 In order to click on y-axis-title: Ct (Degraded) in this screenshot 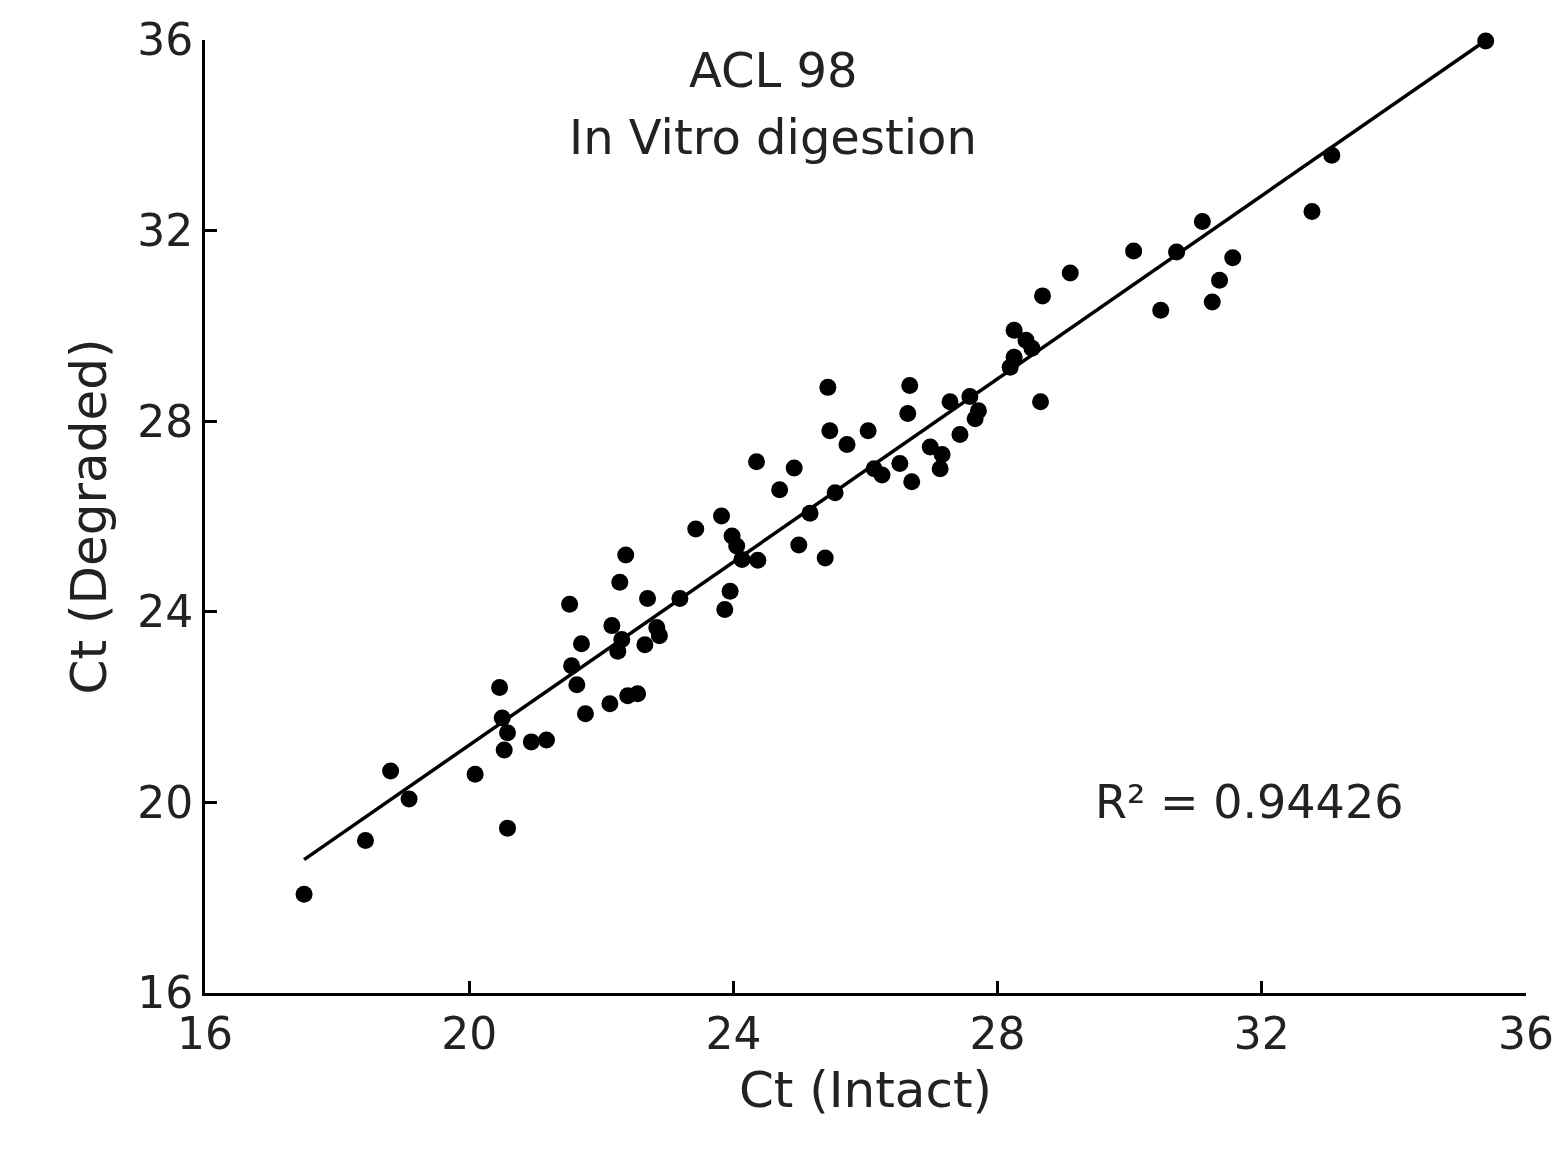, I will do `click(89, 516)`.